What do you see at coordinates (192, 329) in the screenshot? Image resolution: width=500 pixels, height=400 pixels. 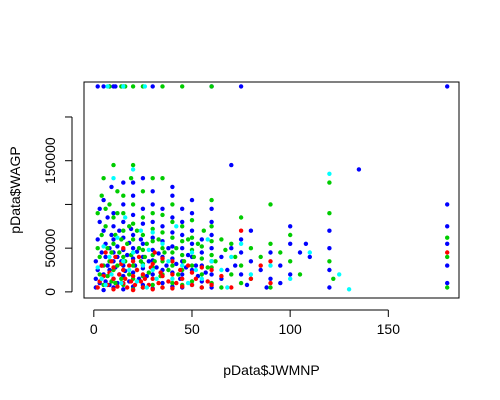 I see `x-tick-label: 50` at bounding box center [192, 329].